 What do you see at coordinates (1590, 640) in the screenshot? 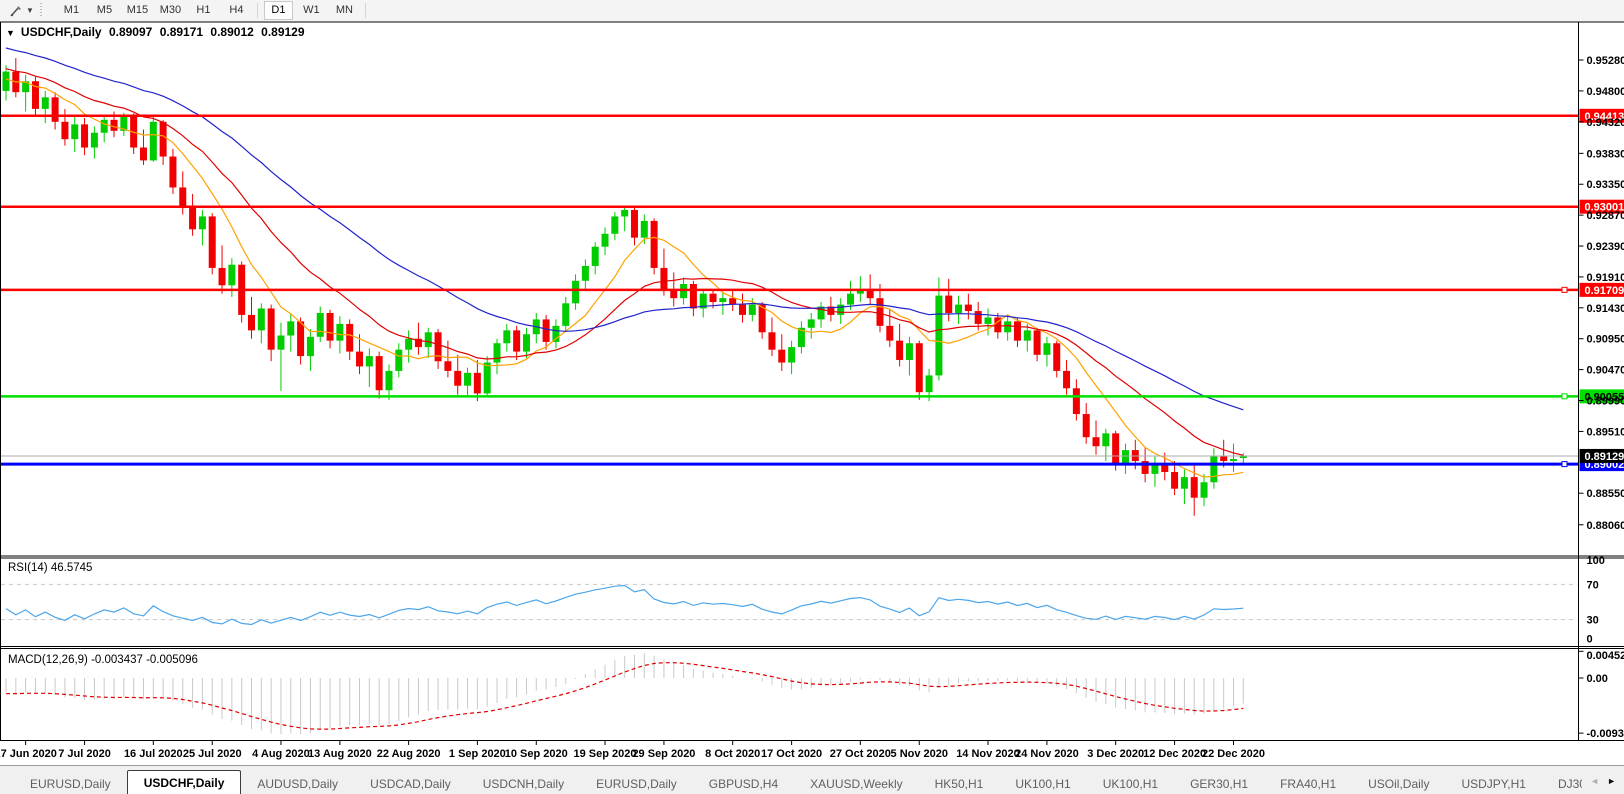
I see `svg-text: 0` at bounding box center [1590, 640].